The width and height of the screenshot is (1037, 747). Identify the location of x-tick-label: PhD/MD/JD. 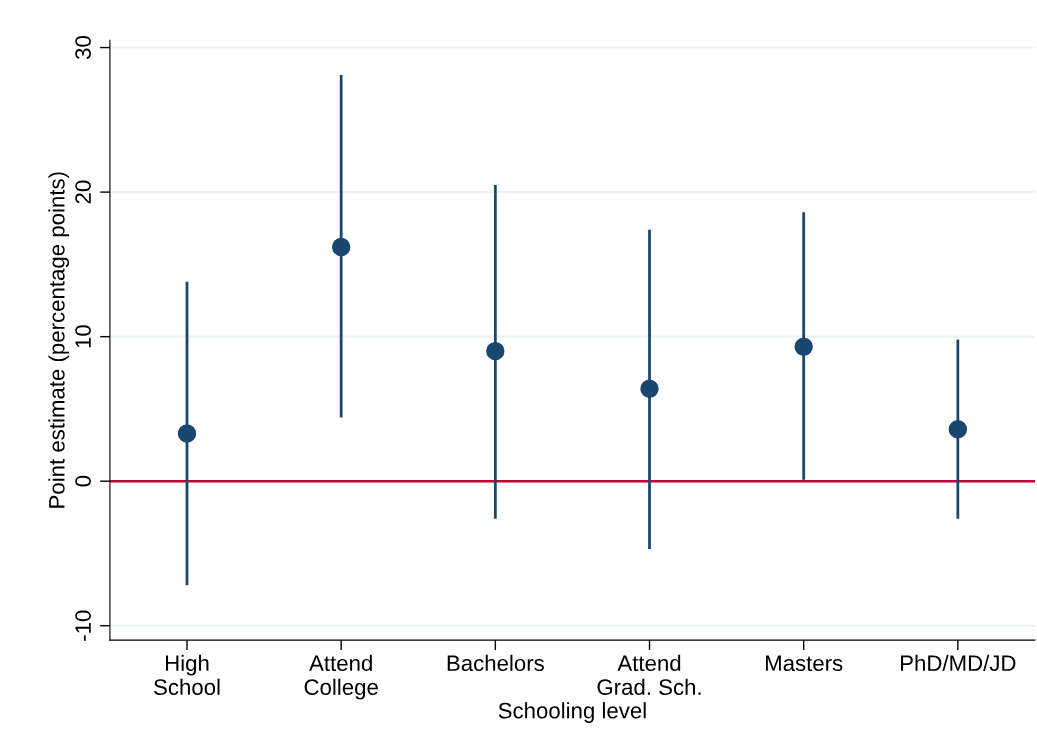
(958, 663).